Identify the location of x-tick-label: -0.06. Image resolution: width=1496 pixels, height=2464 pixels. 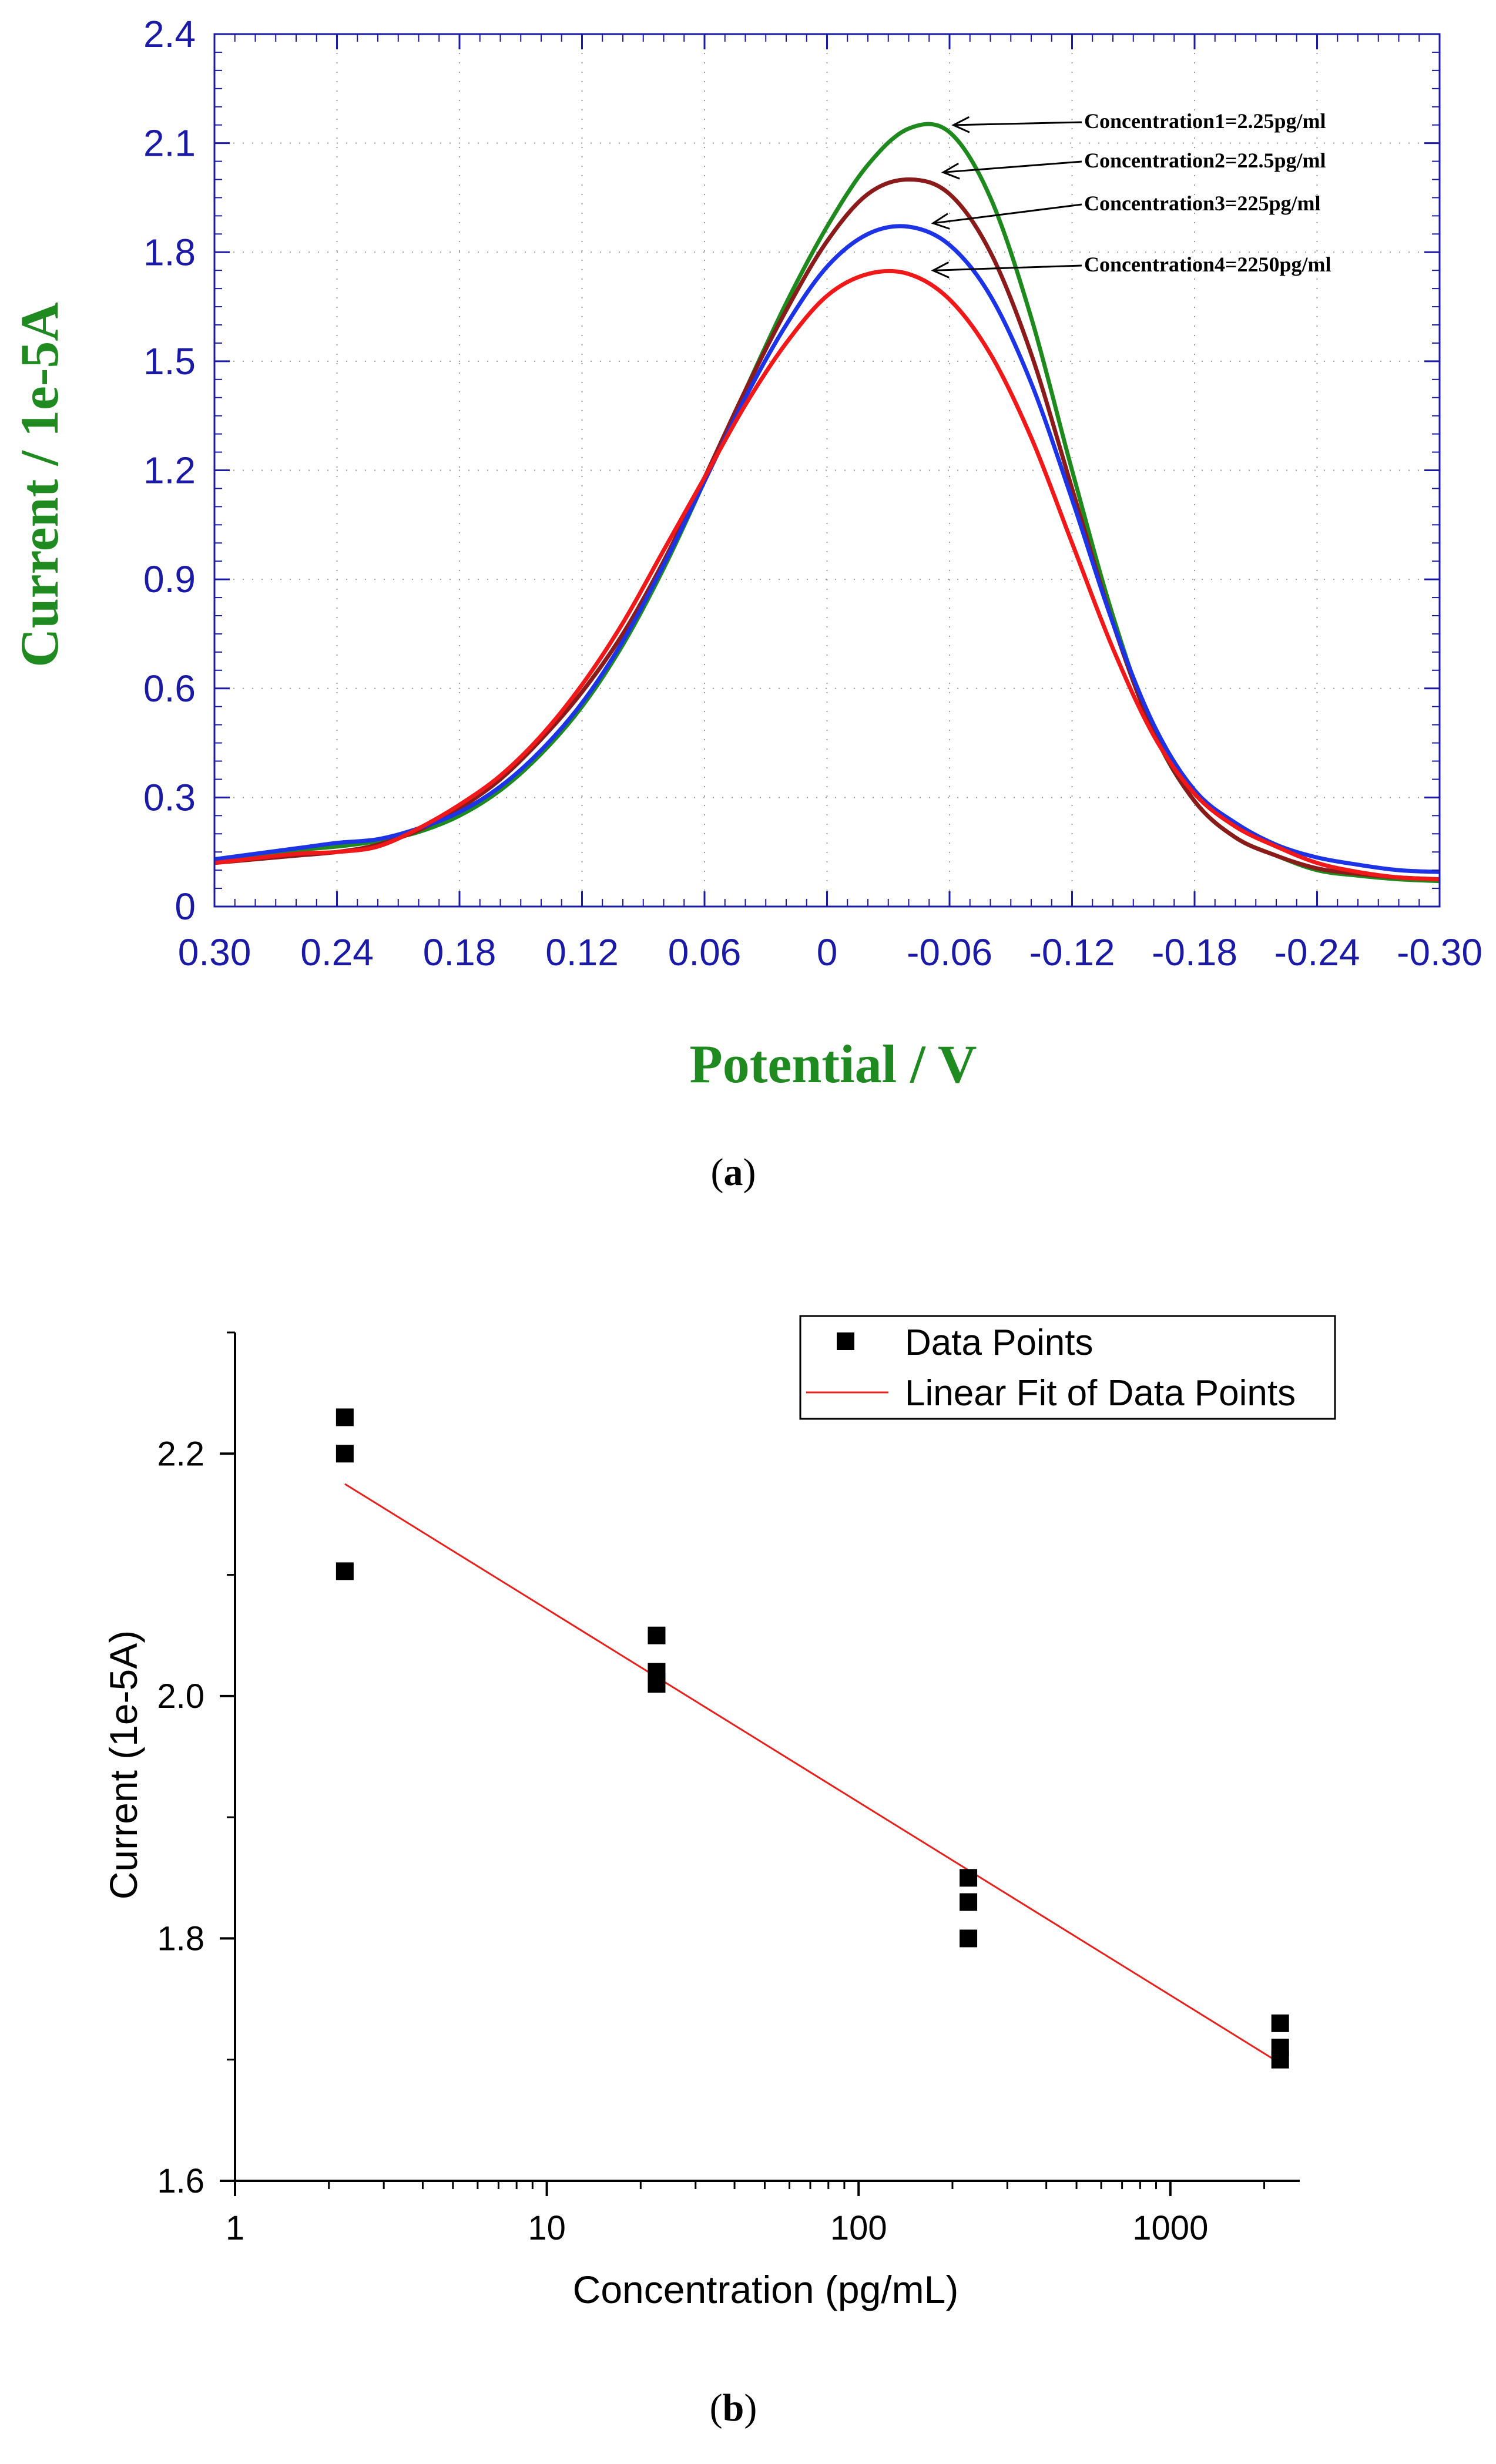
(949, 952).